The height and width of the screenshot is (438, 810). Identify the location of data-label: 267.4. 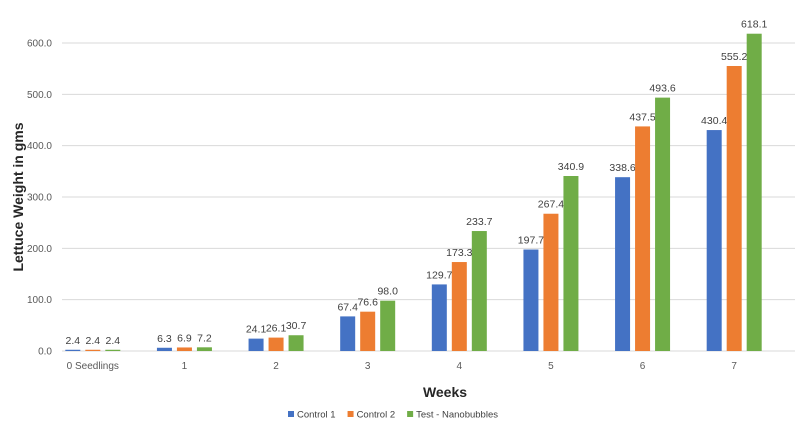
(551, 205).